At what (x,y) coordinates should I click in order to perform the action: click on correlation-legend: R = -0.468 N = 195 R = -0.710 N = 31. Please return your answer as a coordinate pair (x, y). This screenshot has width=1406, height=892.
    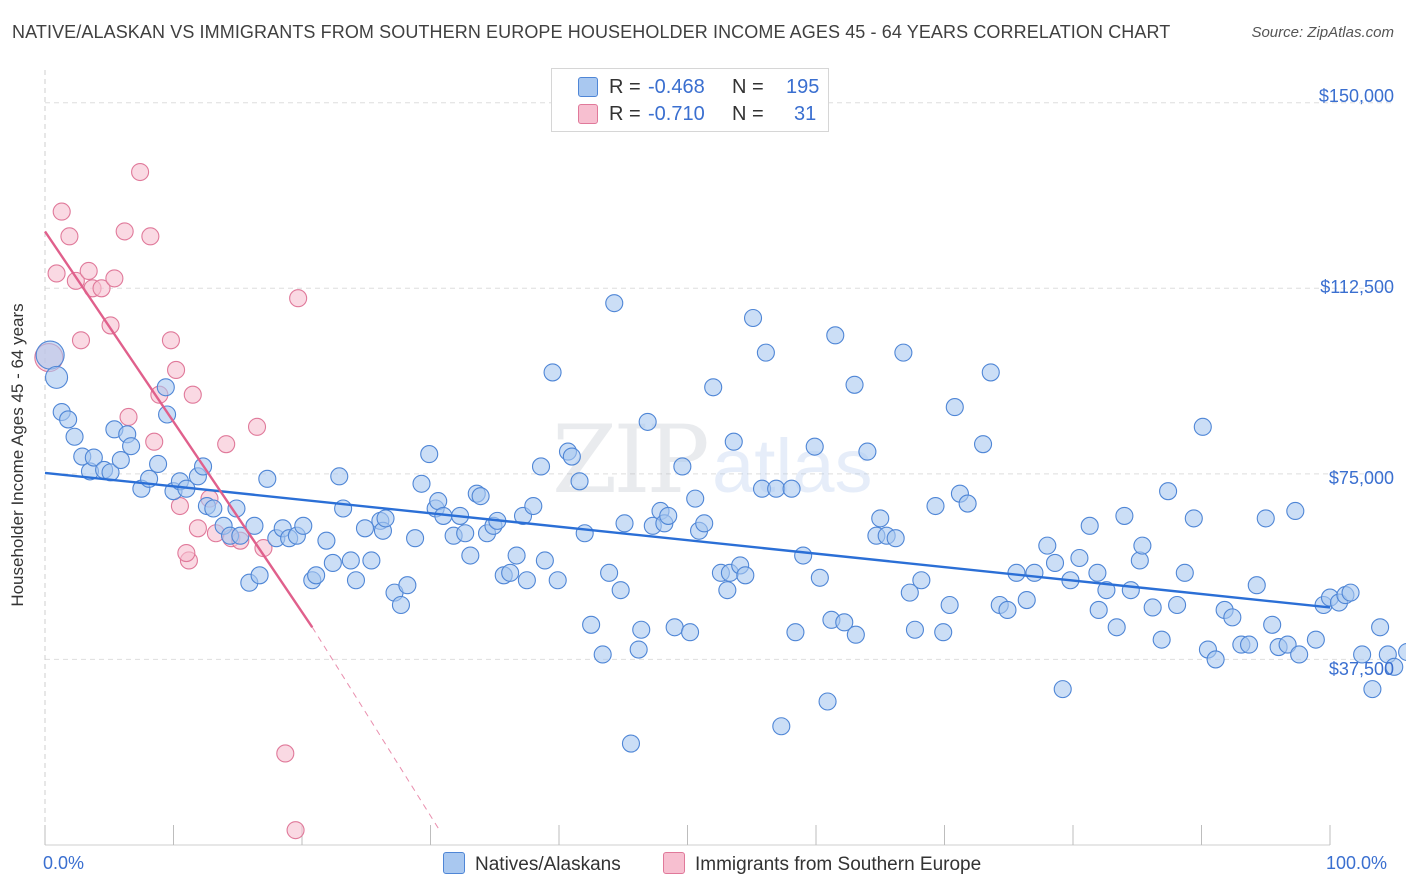
    Looking at the image, I should click on (690, 100).